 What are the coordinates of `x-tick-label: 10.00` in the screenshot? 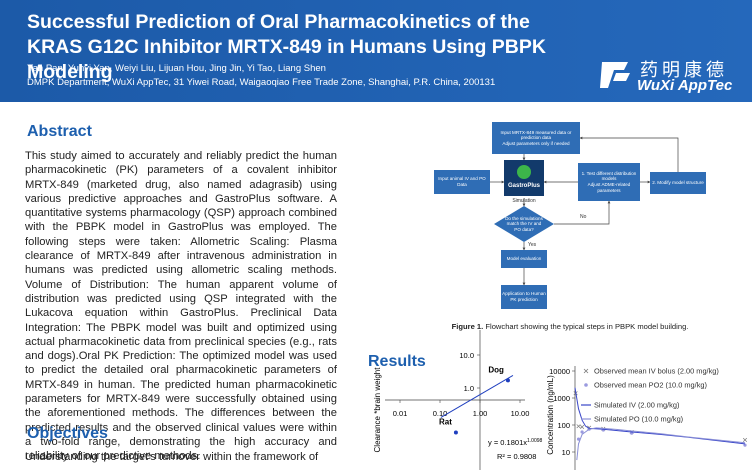 It's located at (520, 413).